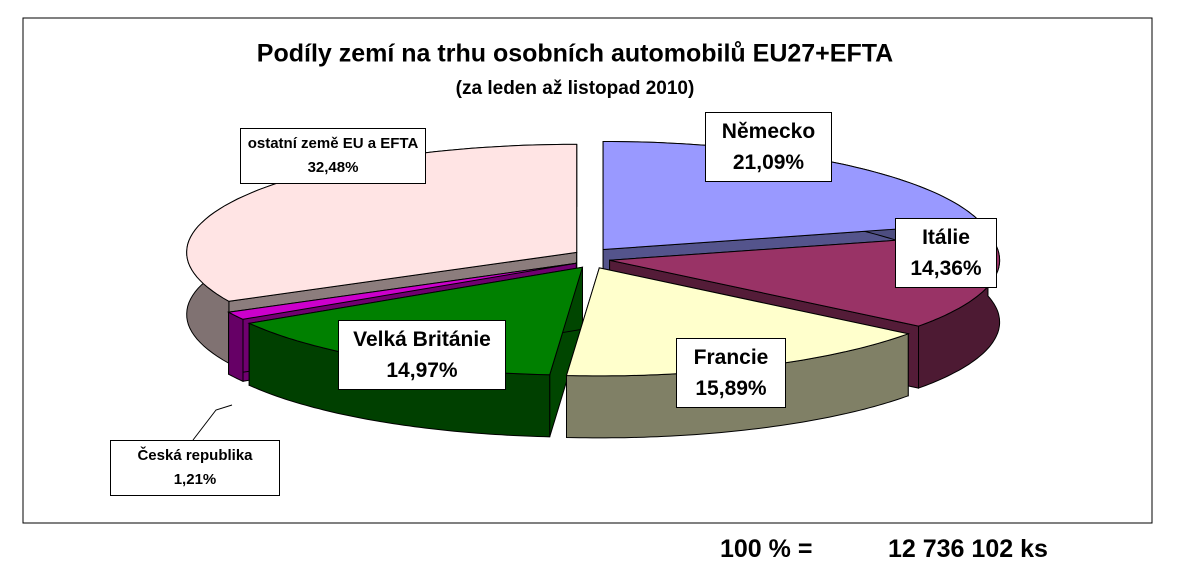 The image size is (1181, 570). Describe the element at coordinates (768, 131) in the screenshot. I see `label-name: Německo` at that location.